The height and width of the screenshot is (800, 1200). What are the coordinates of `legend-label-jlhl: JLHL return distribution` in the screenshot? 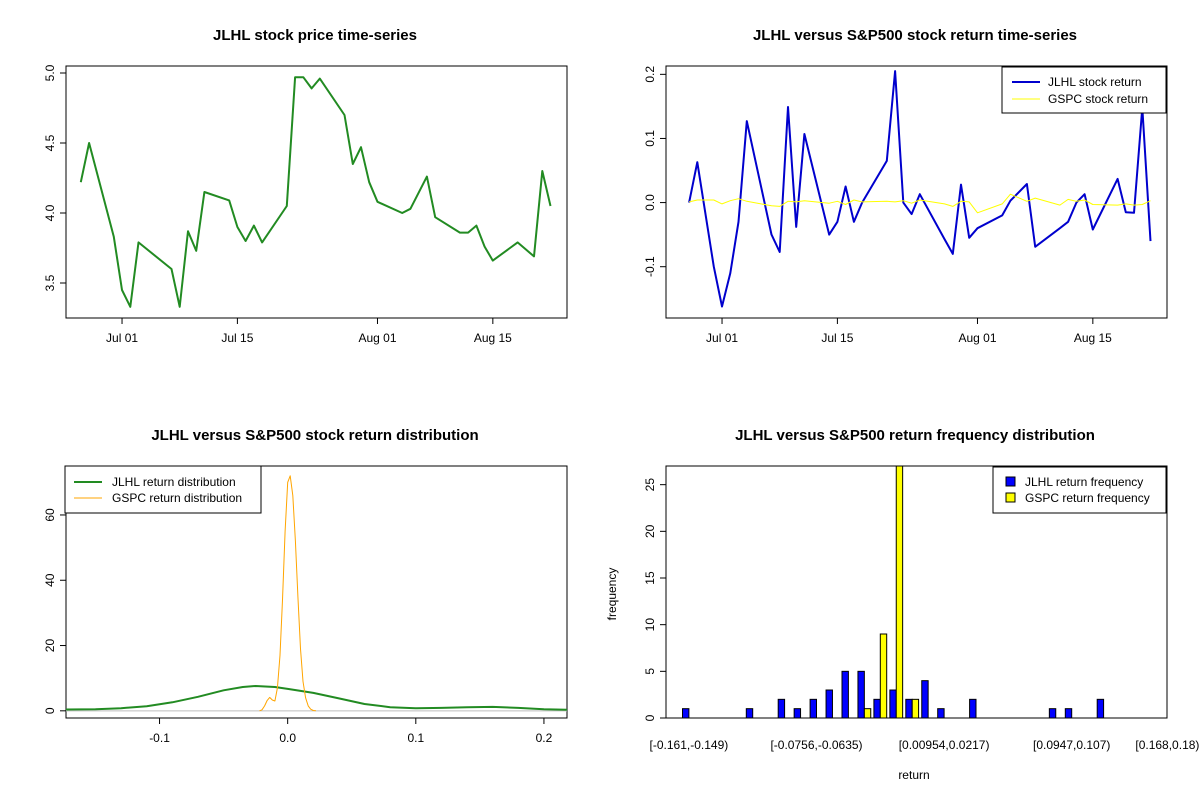 It's located at (174, 482).